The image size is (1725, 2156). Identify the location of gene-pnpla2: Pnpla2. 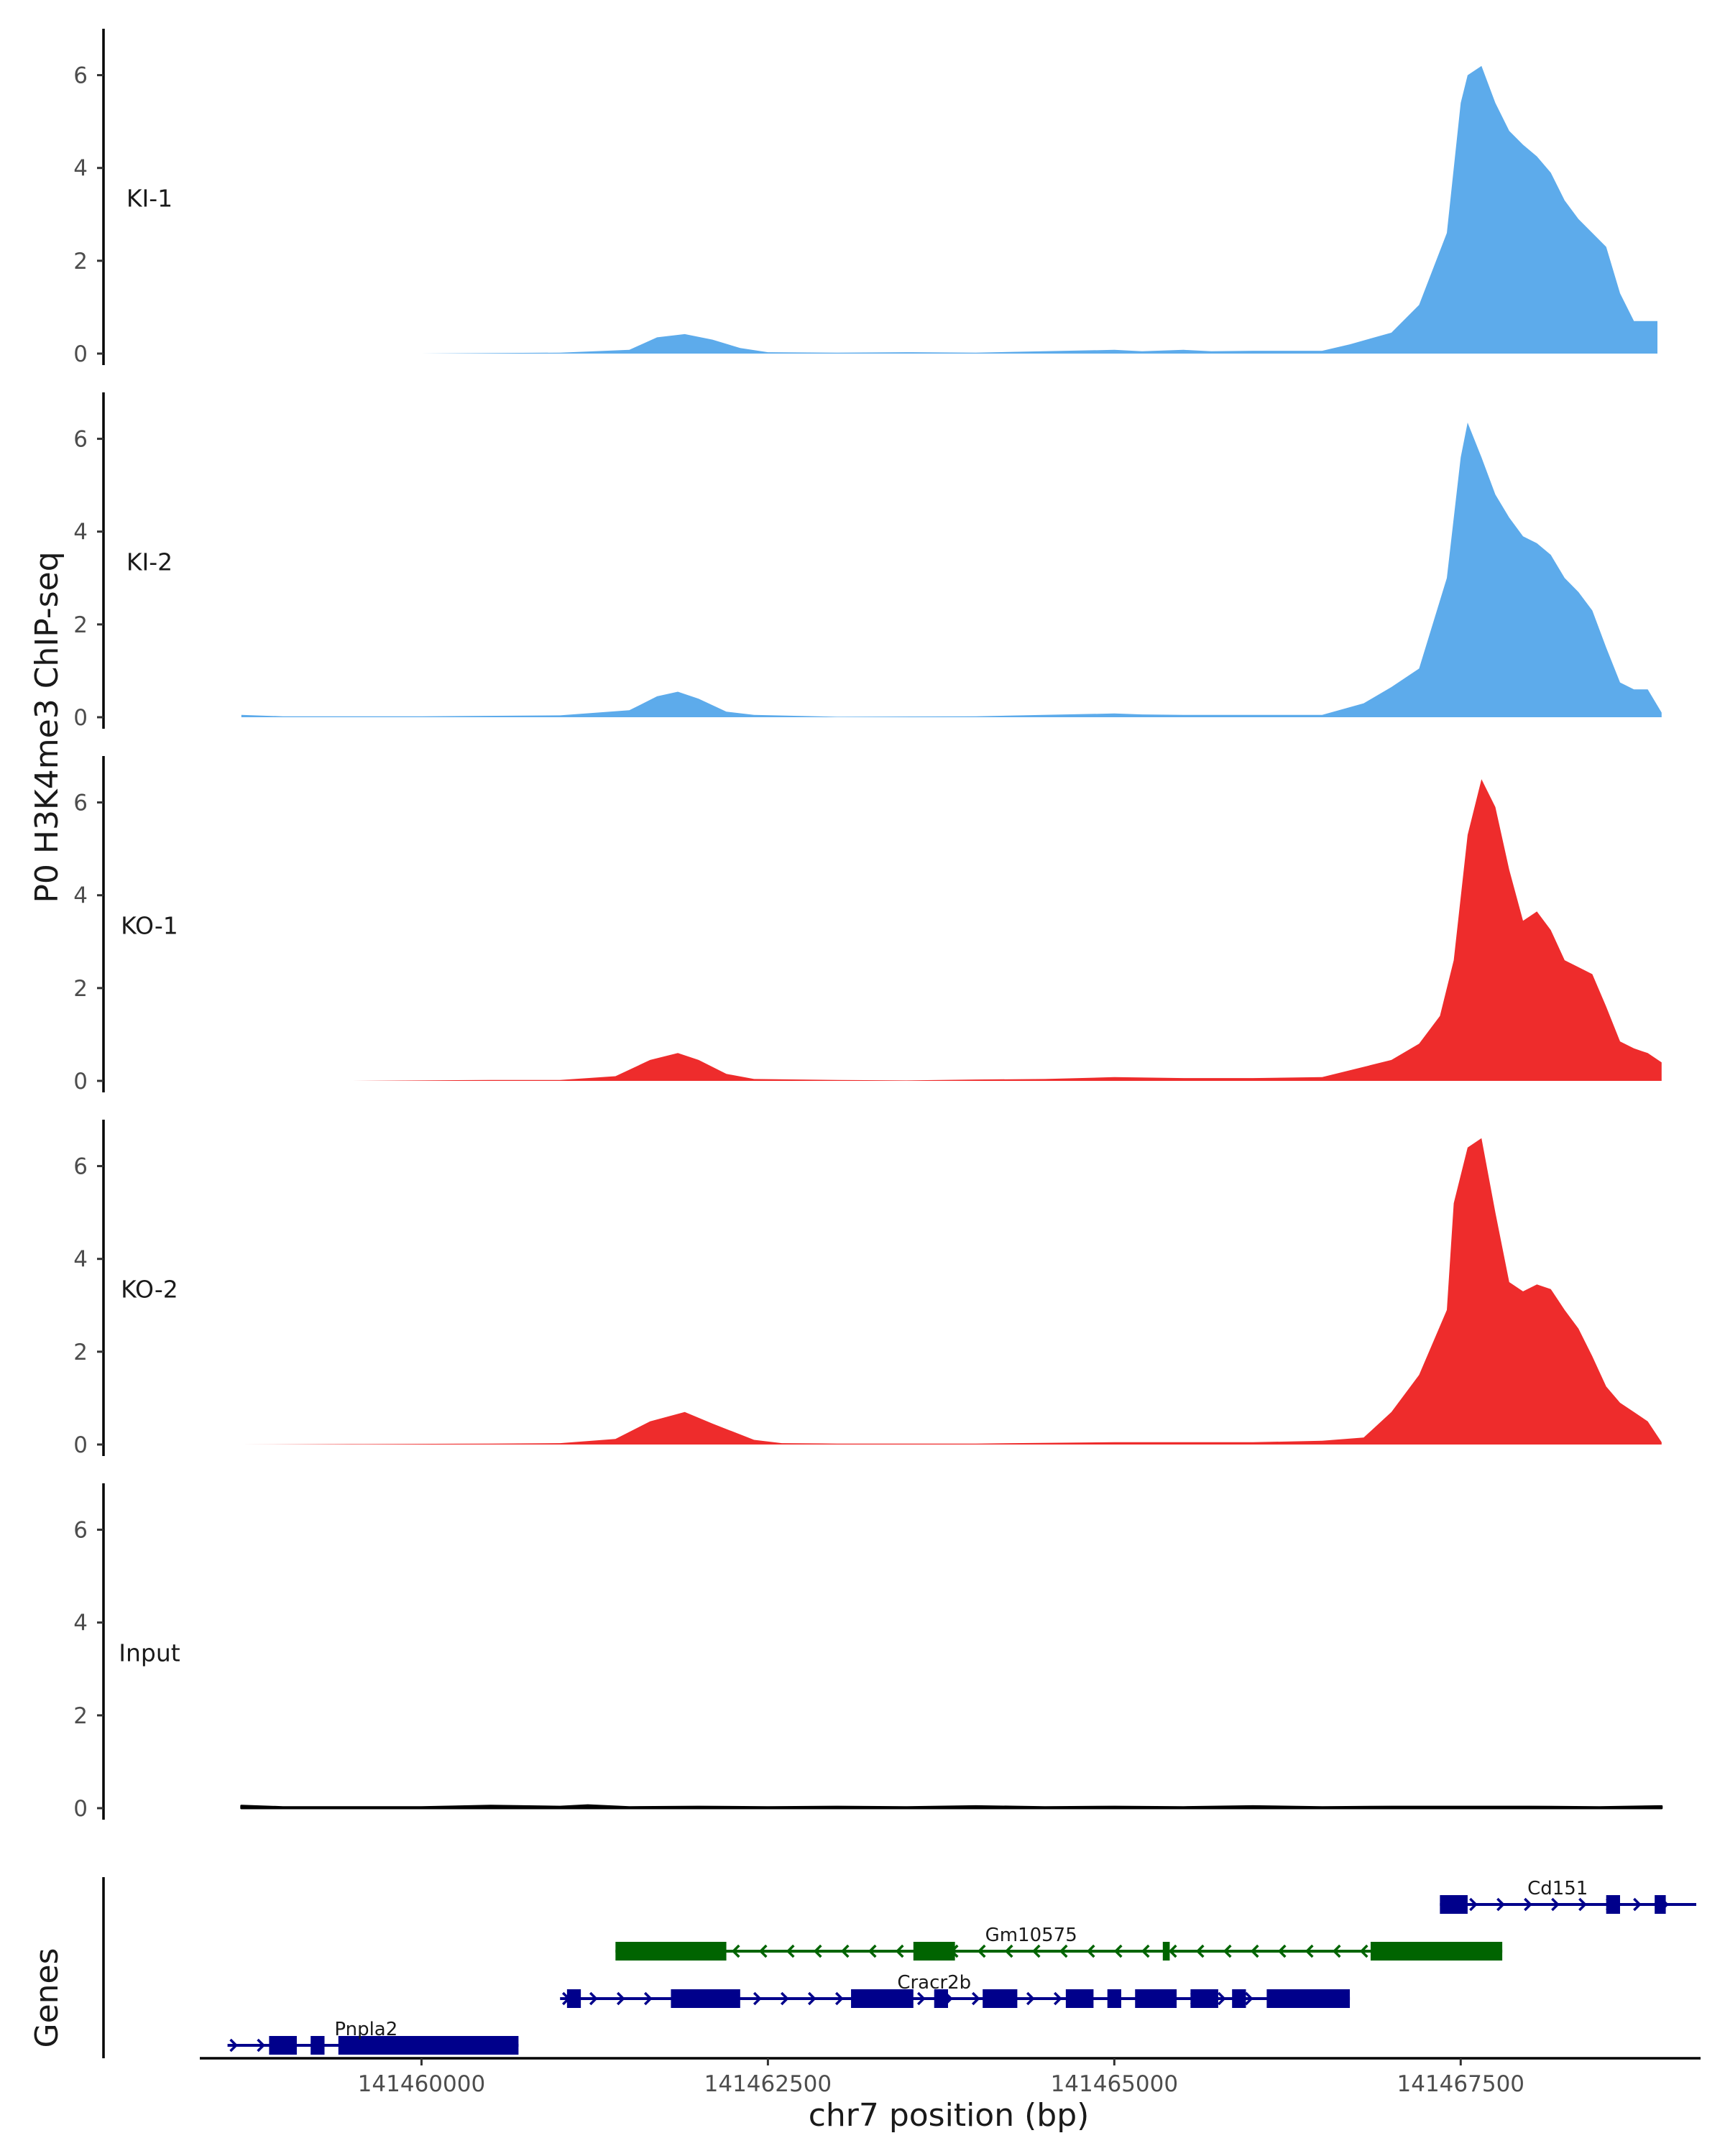
(373, 2037).